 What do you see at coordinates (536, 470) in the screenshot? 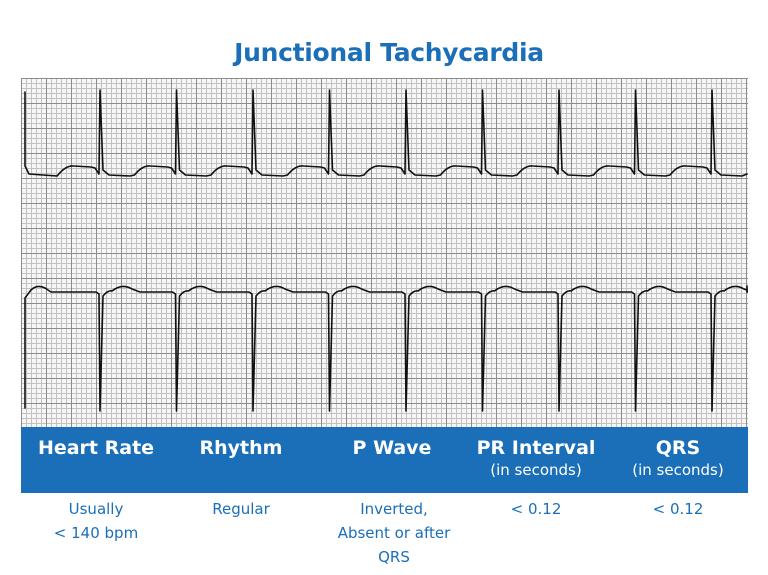
I see `header-pr-interval-unit: (in seconds)` at bounding box center [536, 470].